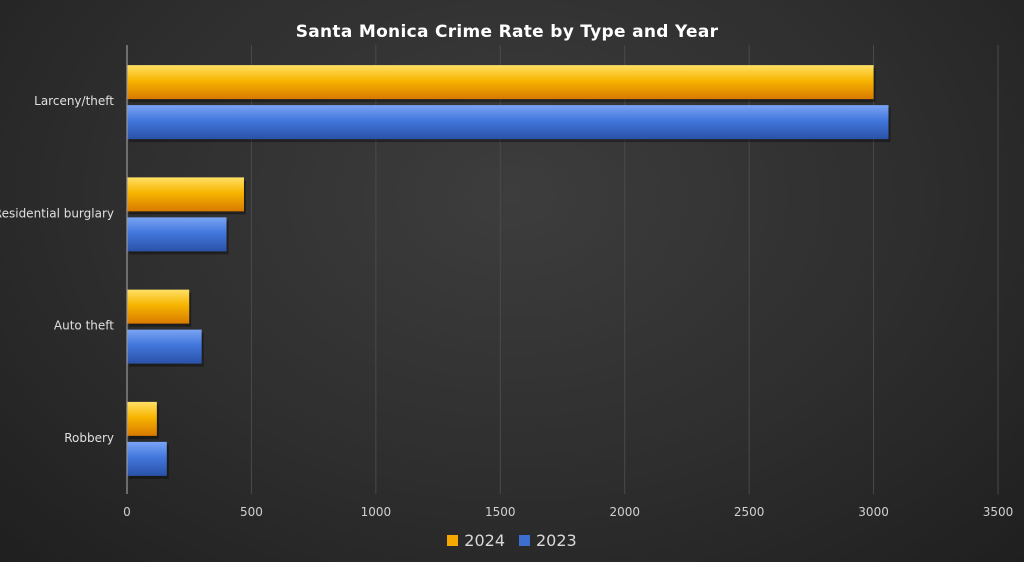  Describe the element at coordinates (500, 512) in the screenshot. I see `x-tick-label-1500: 1500` at that location.